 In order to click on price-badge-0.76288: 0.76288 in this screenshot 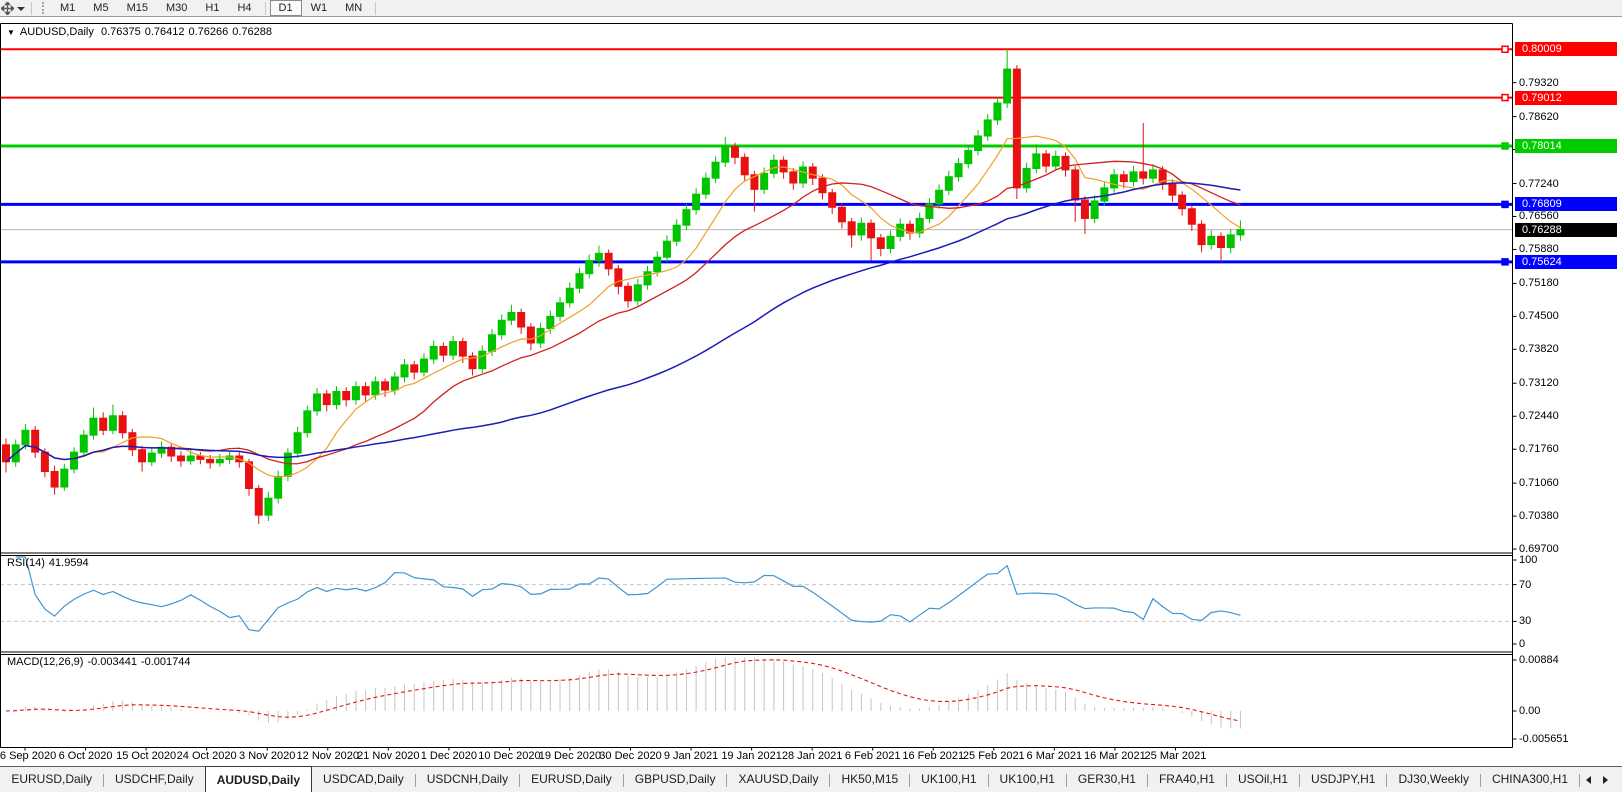, I will do `click(1566, 229)`.